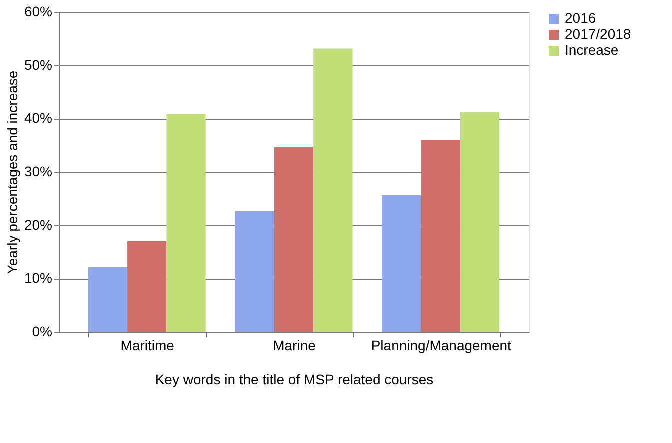 This screenshot has height=443, width=672. Describe the element at coordinates (38, 172) in the screenshot. I see `y-tick-label: 30%` at that location.